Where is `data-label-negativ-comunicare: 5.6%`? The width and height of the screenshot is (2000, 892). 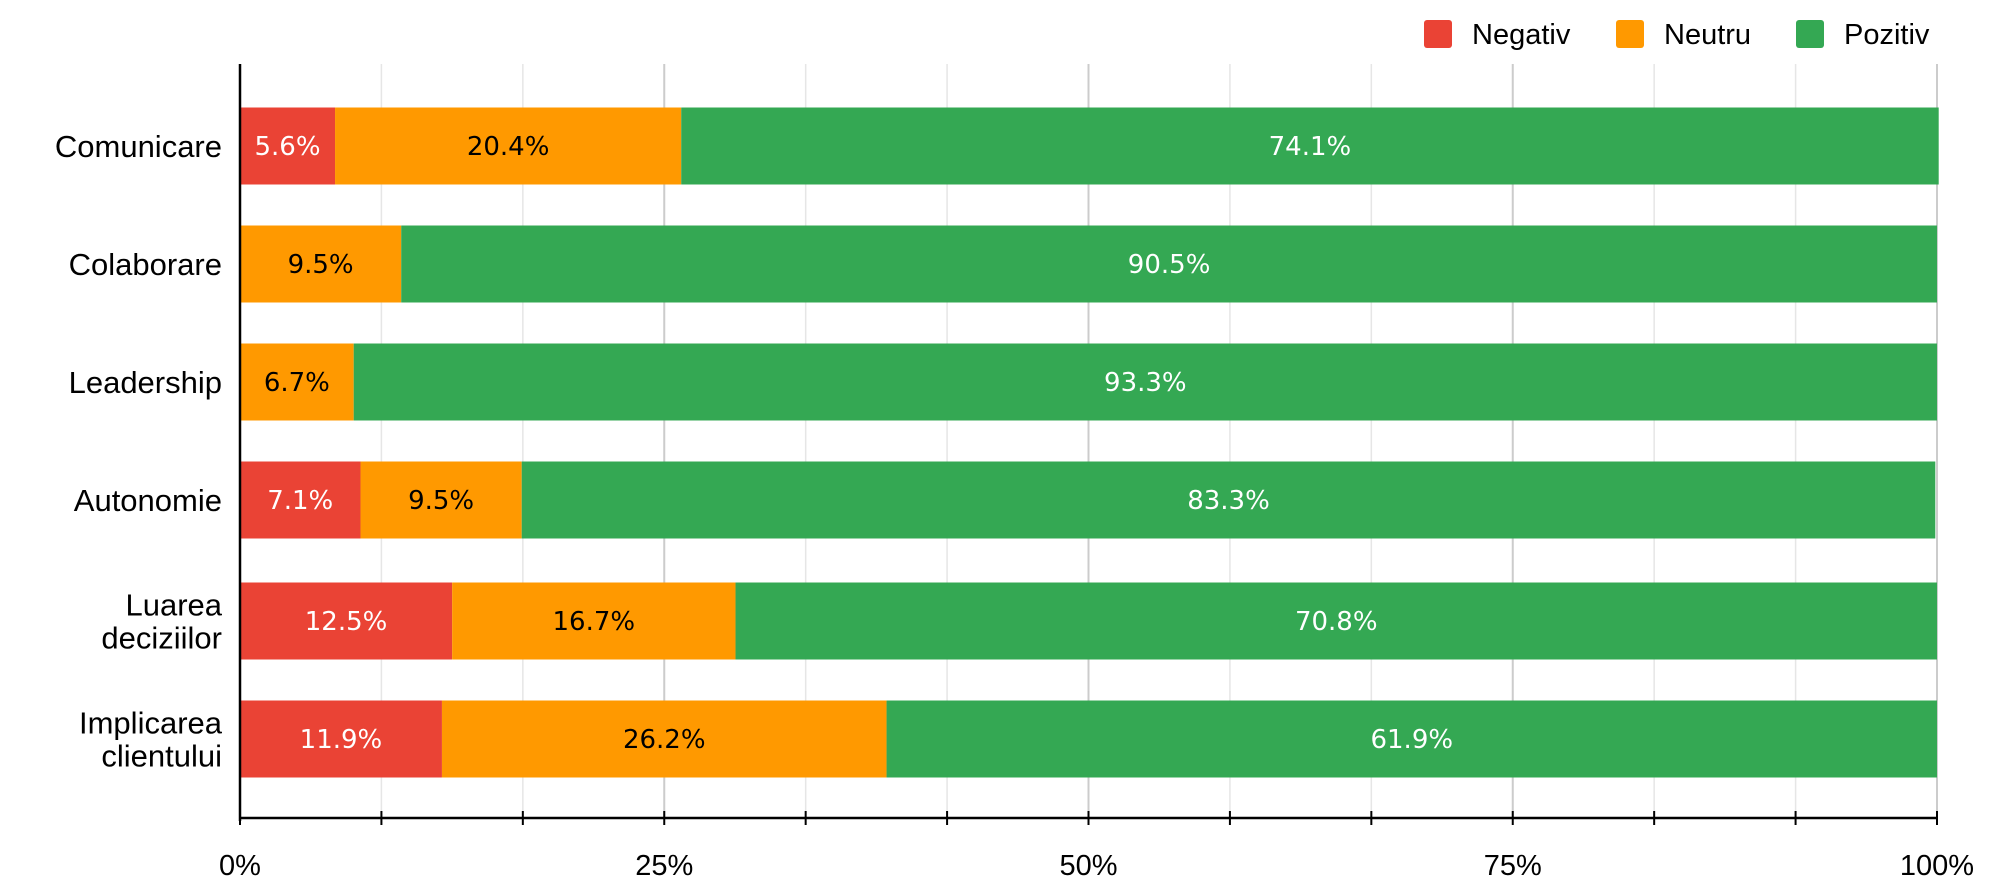
data-label-negativ-comunicare: 5.6% is located at coordinates (287, 147).